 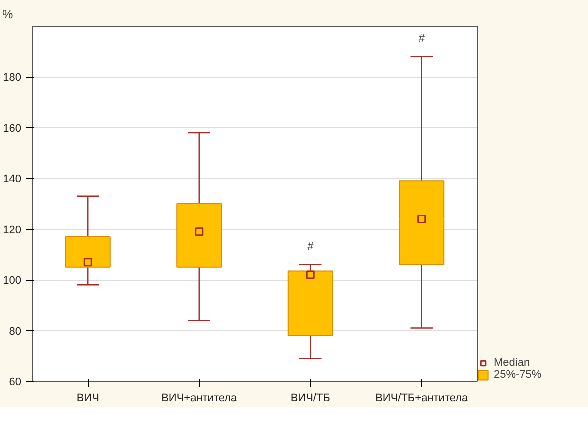 I want to click on y-axis-title: %, so click(x=8, y=15).